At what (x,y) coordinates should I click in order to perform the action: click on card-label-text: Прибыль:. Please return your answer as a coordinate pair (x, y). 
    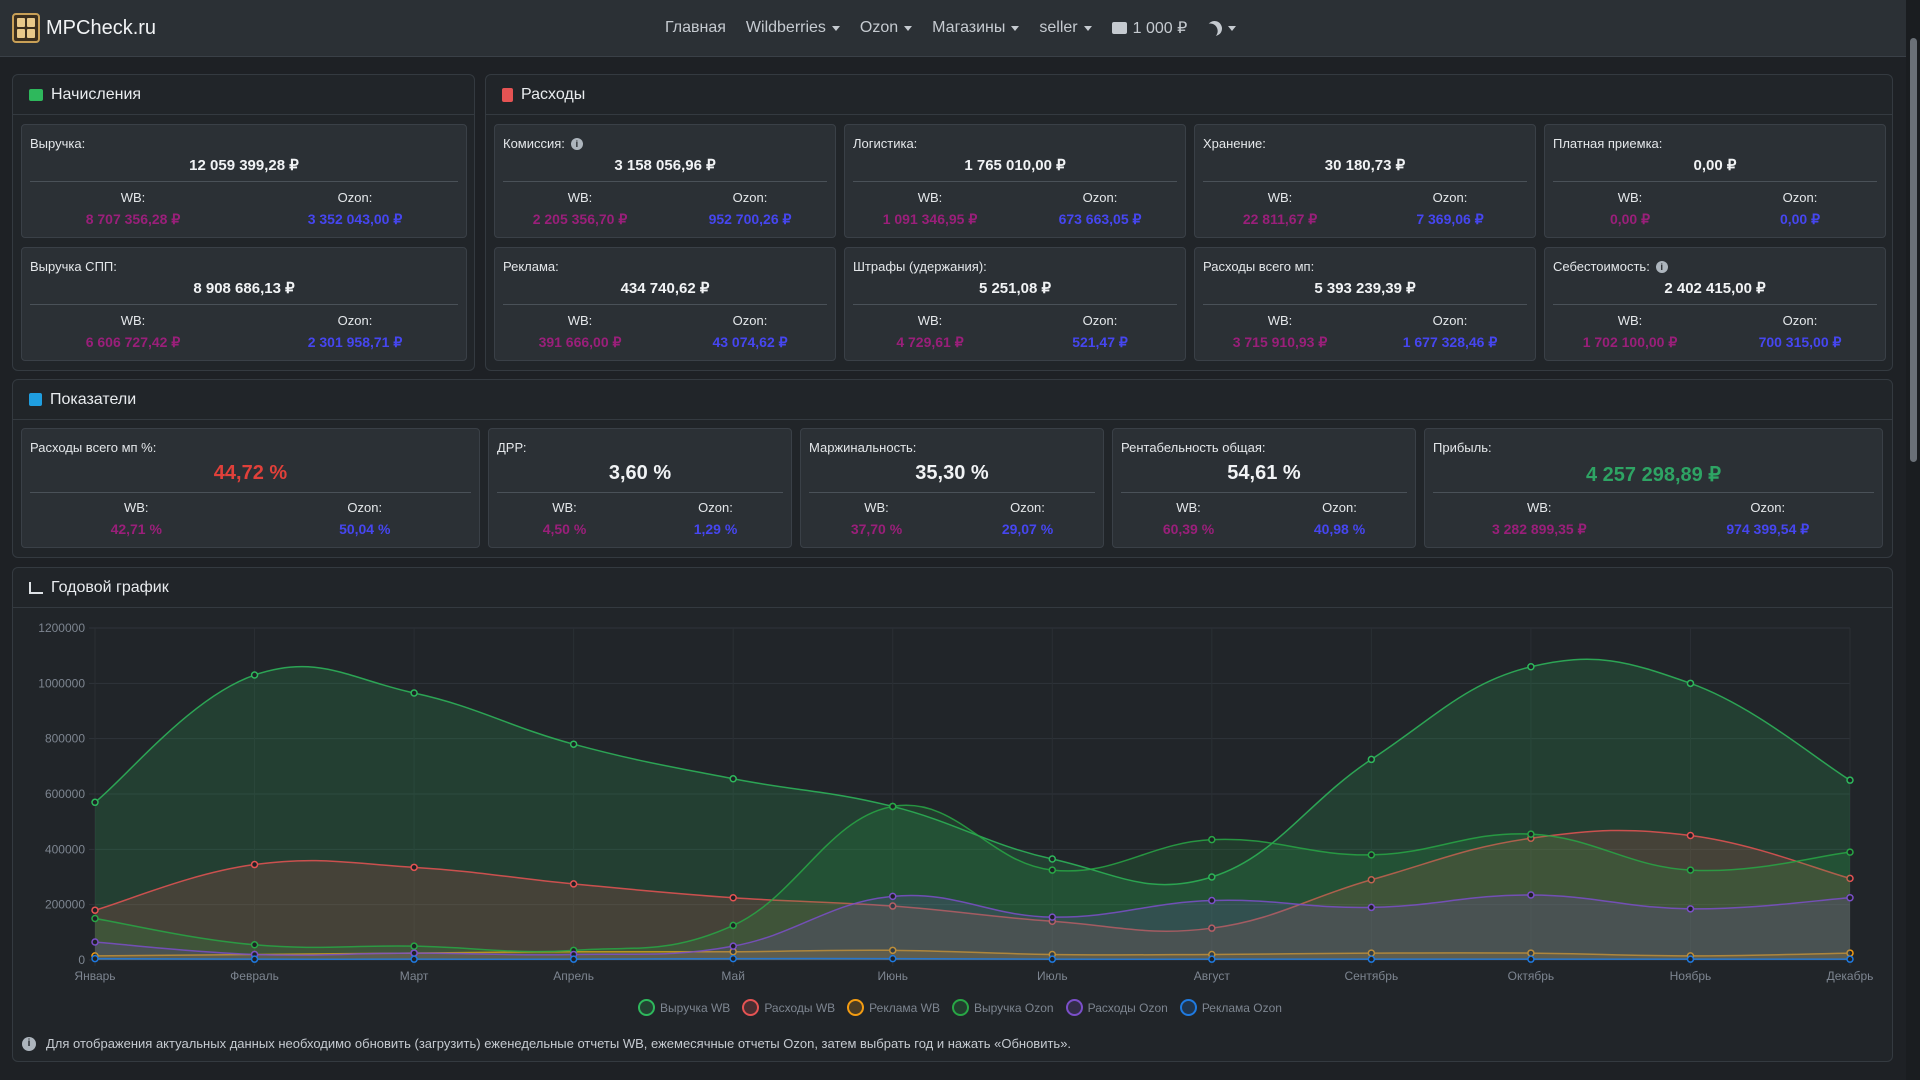
    Looking at the image, I should click on (1462, 447).